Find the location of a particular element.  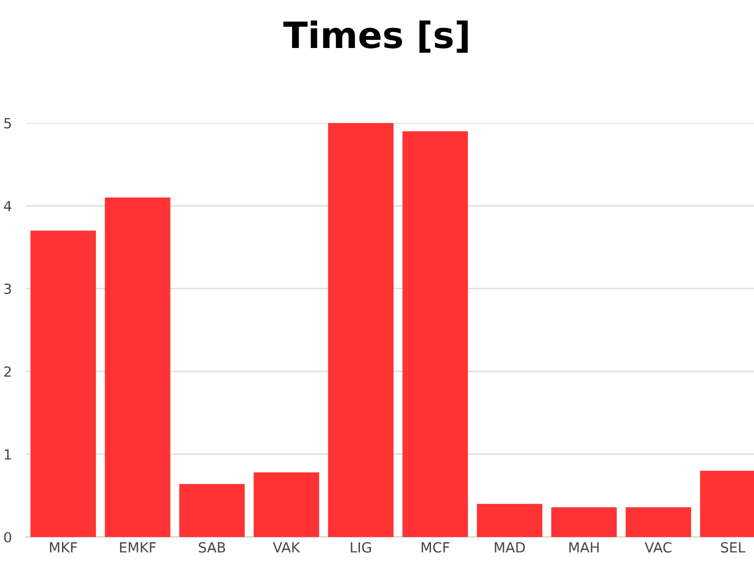

x-tick-label: VAC is located at coordinates (658, 547).